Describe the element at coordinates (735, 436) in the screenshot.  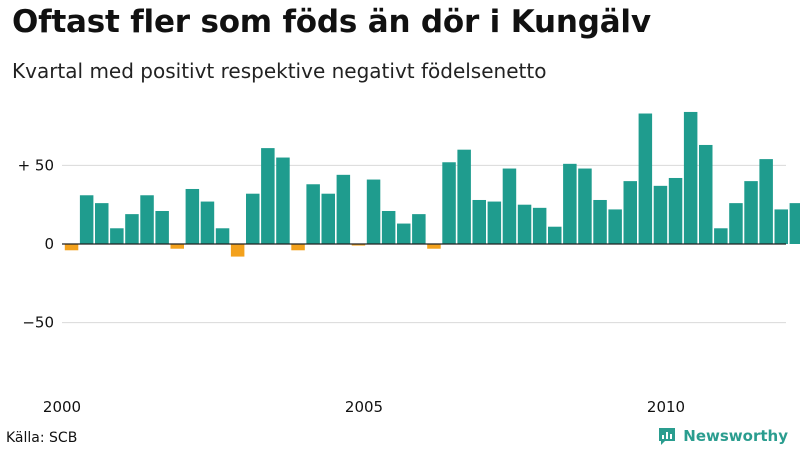
I see `brand-name: Newsworthy` at that location.